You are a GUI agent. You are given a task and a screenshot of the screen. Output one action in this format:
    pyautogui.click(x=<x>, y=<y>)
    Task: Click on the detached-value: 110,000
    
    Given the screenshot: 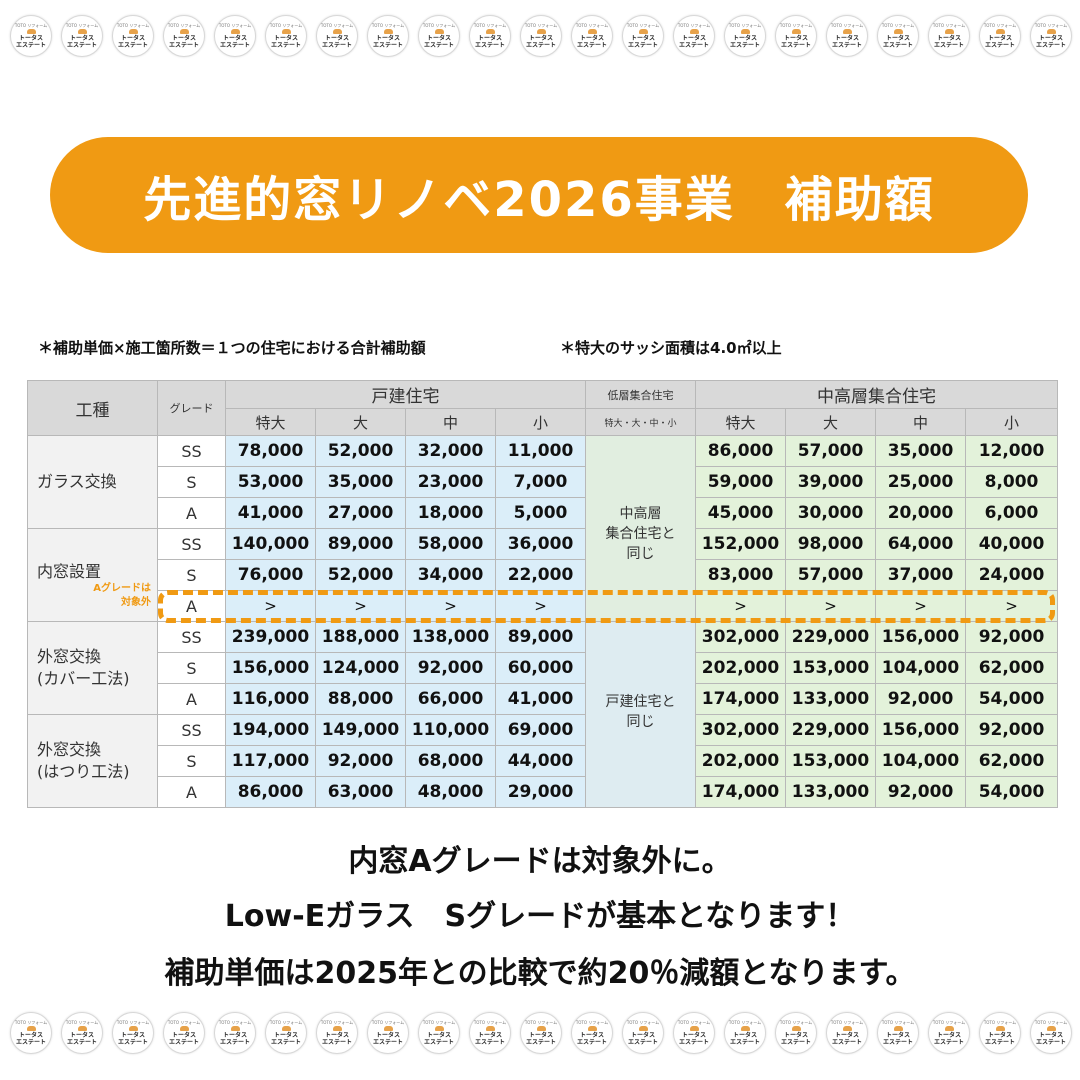 What is the action you would take?
    pyautogui.click(x=450, y=730)
    